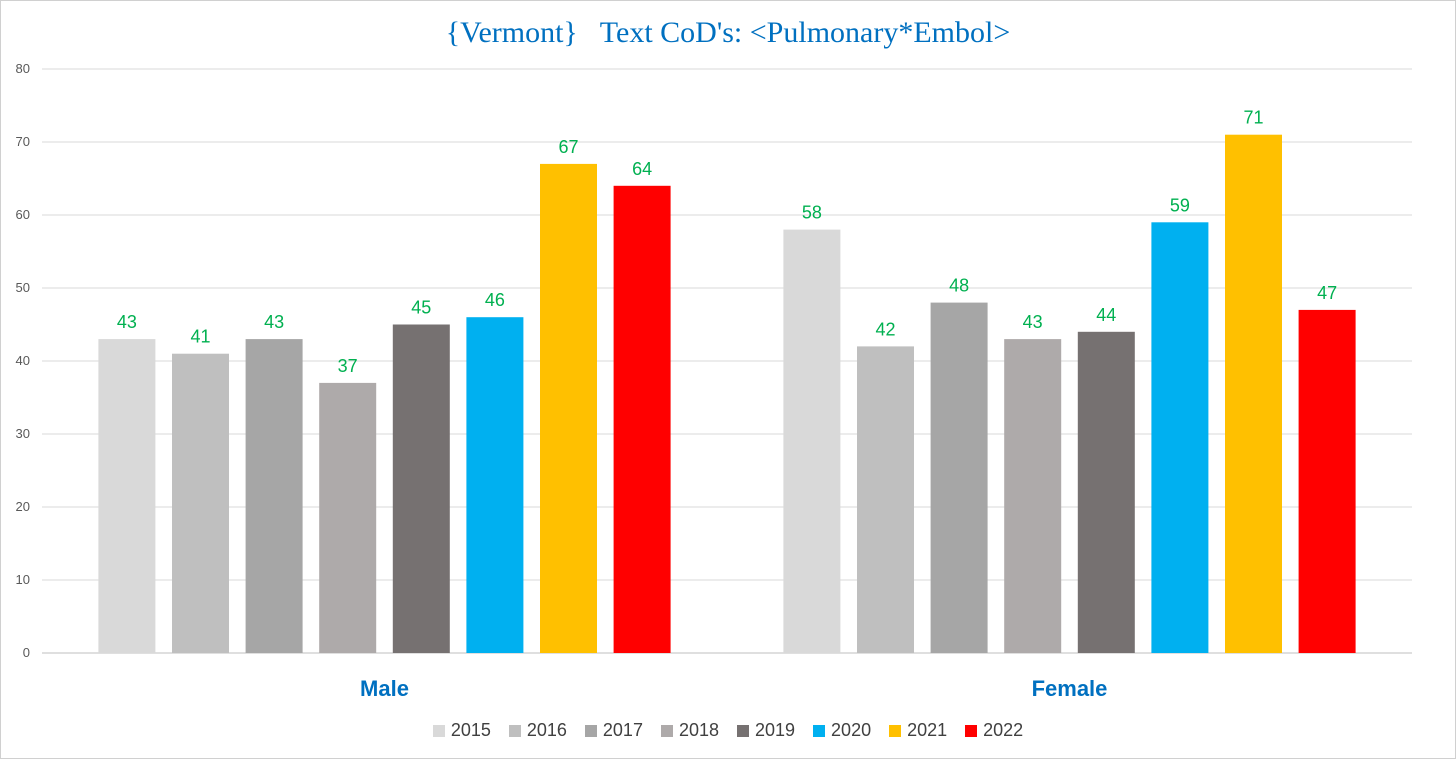 The image size is (1456, 759). What do you see at coordinates (1253, 393) in the screenshot?
I see `bar-female-2021` at bounding box center [1253, 393].